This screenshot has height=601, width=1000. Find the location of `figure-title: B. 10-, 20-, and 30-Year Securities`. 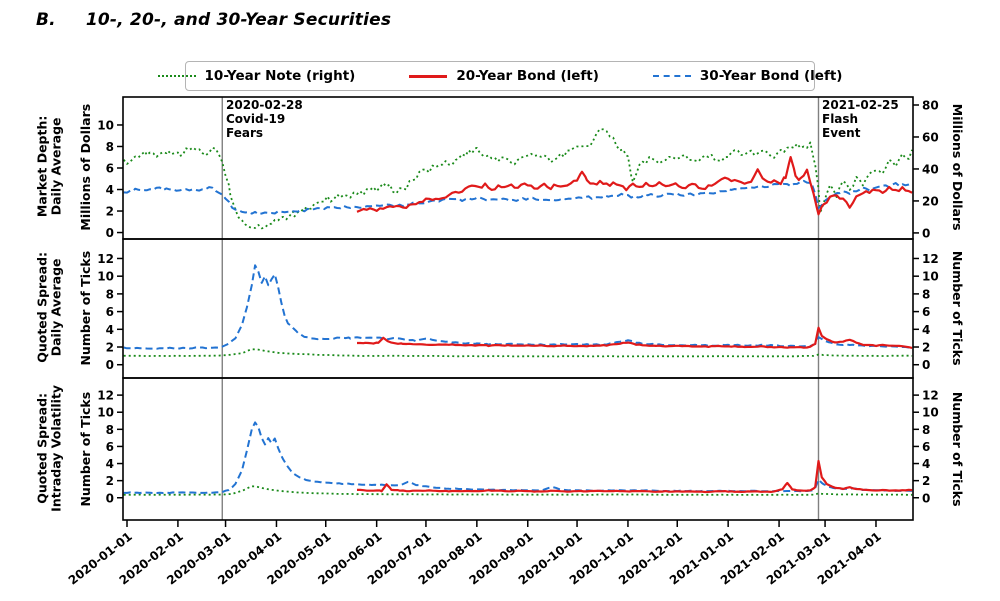

figure-title: B. 10-, 20-, and 30-Year Securities is located at coordinates (213, 20).